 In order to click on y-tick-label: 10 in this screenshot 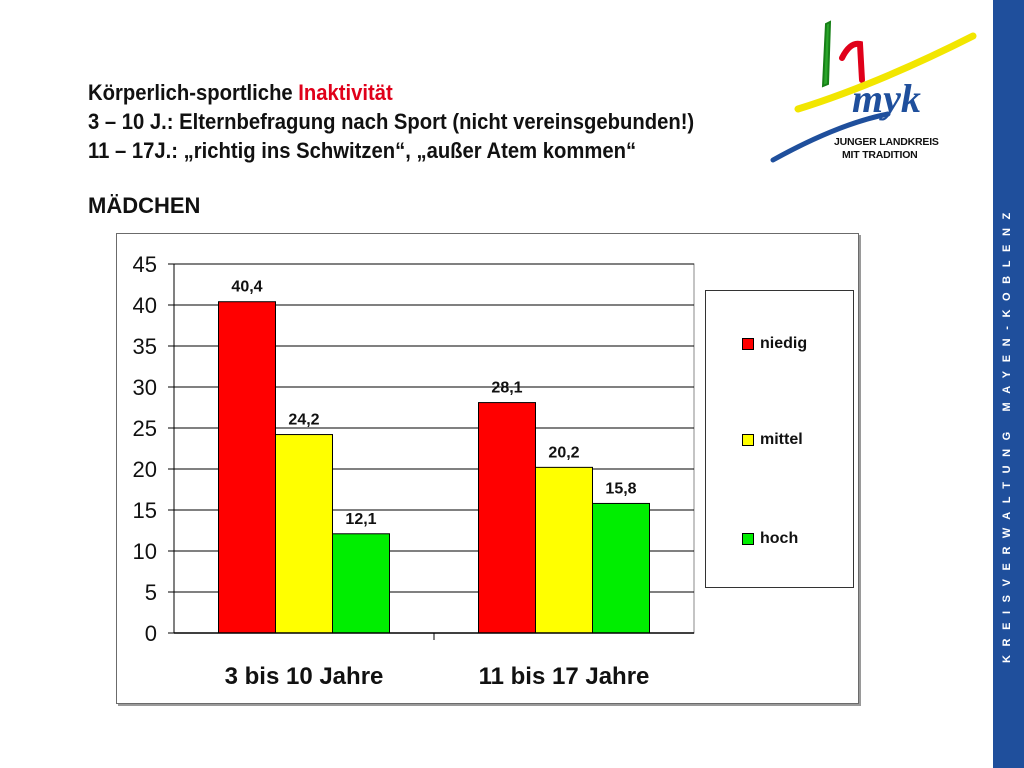, I will do `click(145, 551)`.